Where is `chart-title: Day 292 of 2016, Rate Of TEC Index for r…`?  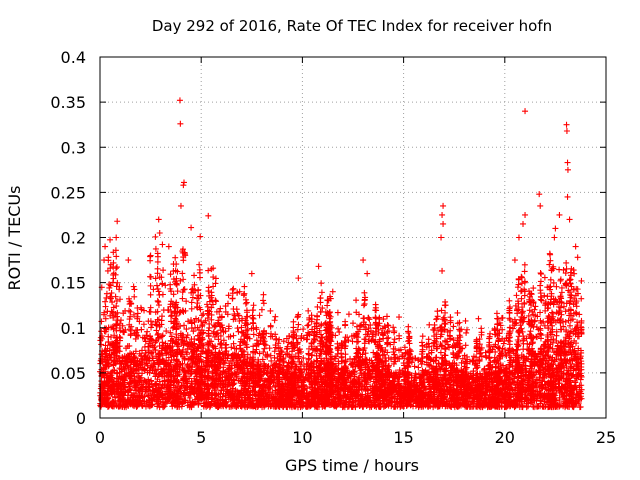
chart-title: Day 292 of 2016, Rate Of TEC Index for r… is located at coordinates (352, 26).